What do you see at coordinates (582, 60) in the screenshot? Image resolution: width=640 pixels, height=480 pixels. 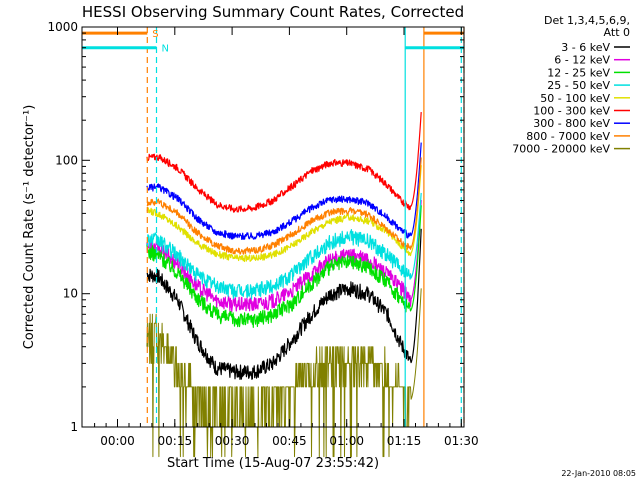 I see `legend-label-6-12-kev: 6 - 12 keV` at bounding box center [582, 60].